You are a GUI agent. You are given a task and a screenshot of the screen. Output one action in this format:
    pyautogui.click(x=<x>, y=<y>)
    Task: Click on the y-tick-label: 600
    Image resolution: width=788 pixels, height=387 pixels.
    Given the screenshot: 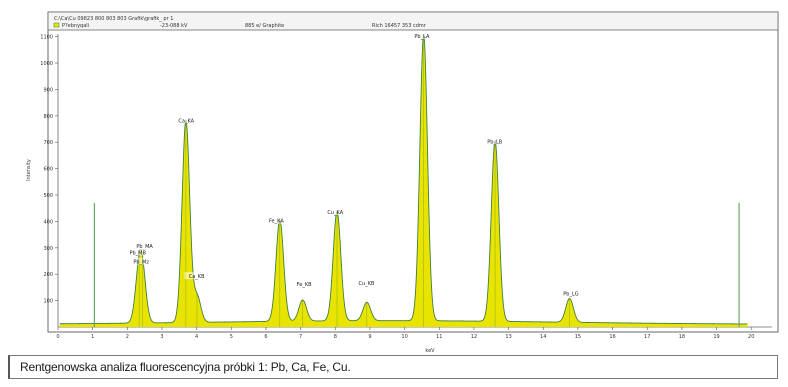 What is the action you would take?
    pyautogui.click(x=48, y=170)
    